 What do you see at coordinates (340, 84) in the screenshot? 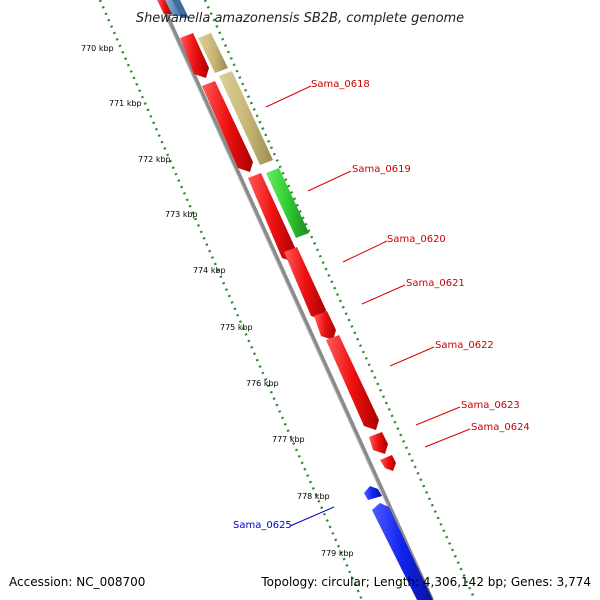
I see `gene-label-sama-0618: Sama_0618` at bounding box center [340, 84].